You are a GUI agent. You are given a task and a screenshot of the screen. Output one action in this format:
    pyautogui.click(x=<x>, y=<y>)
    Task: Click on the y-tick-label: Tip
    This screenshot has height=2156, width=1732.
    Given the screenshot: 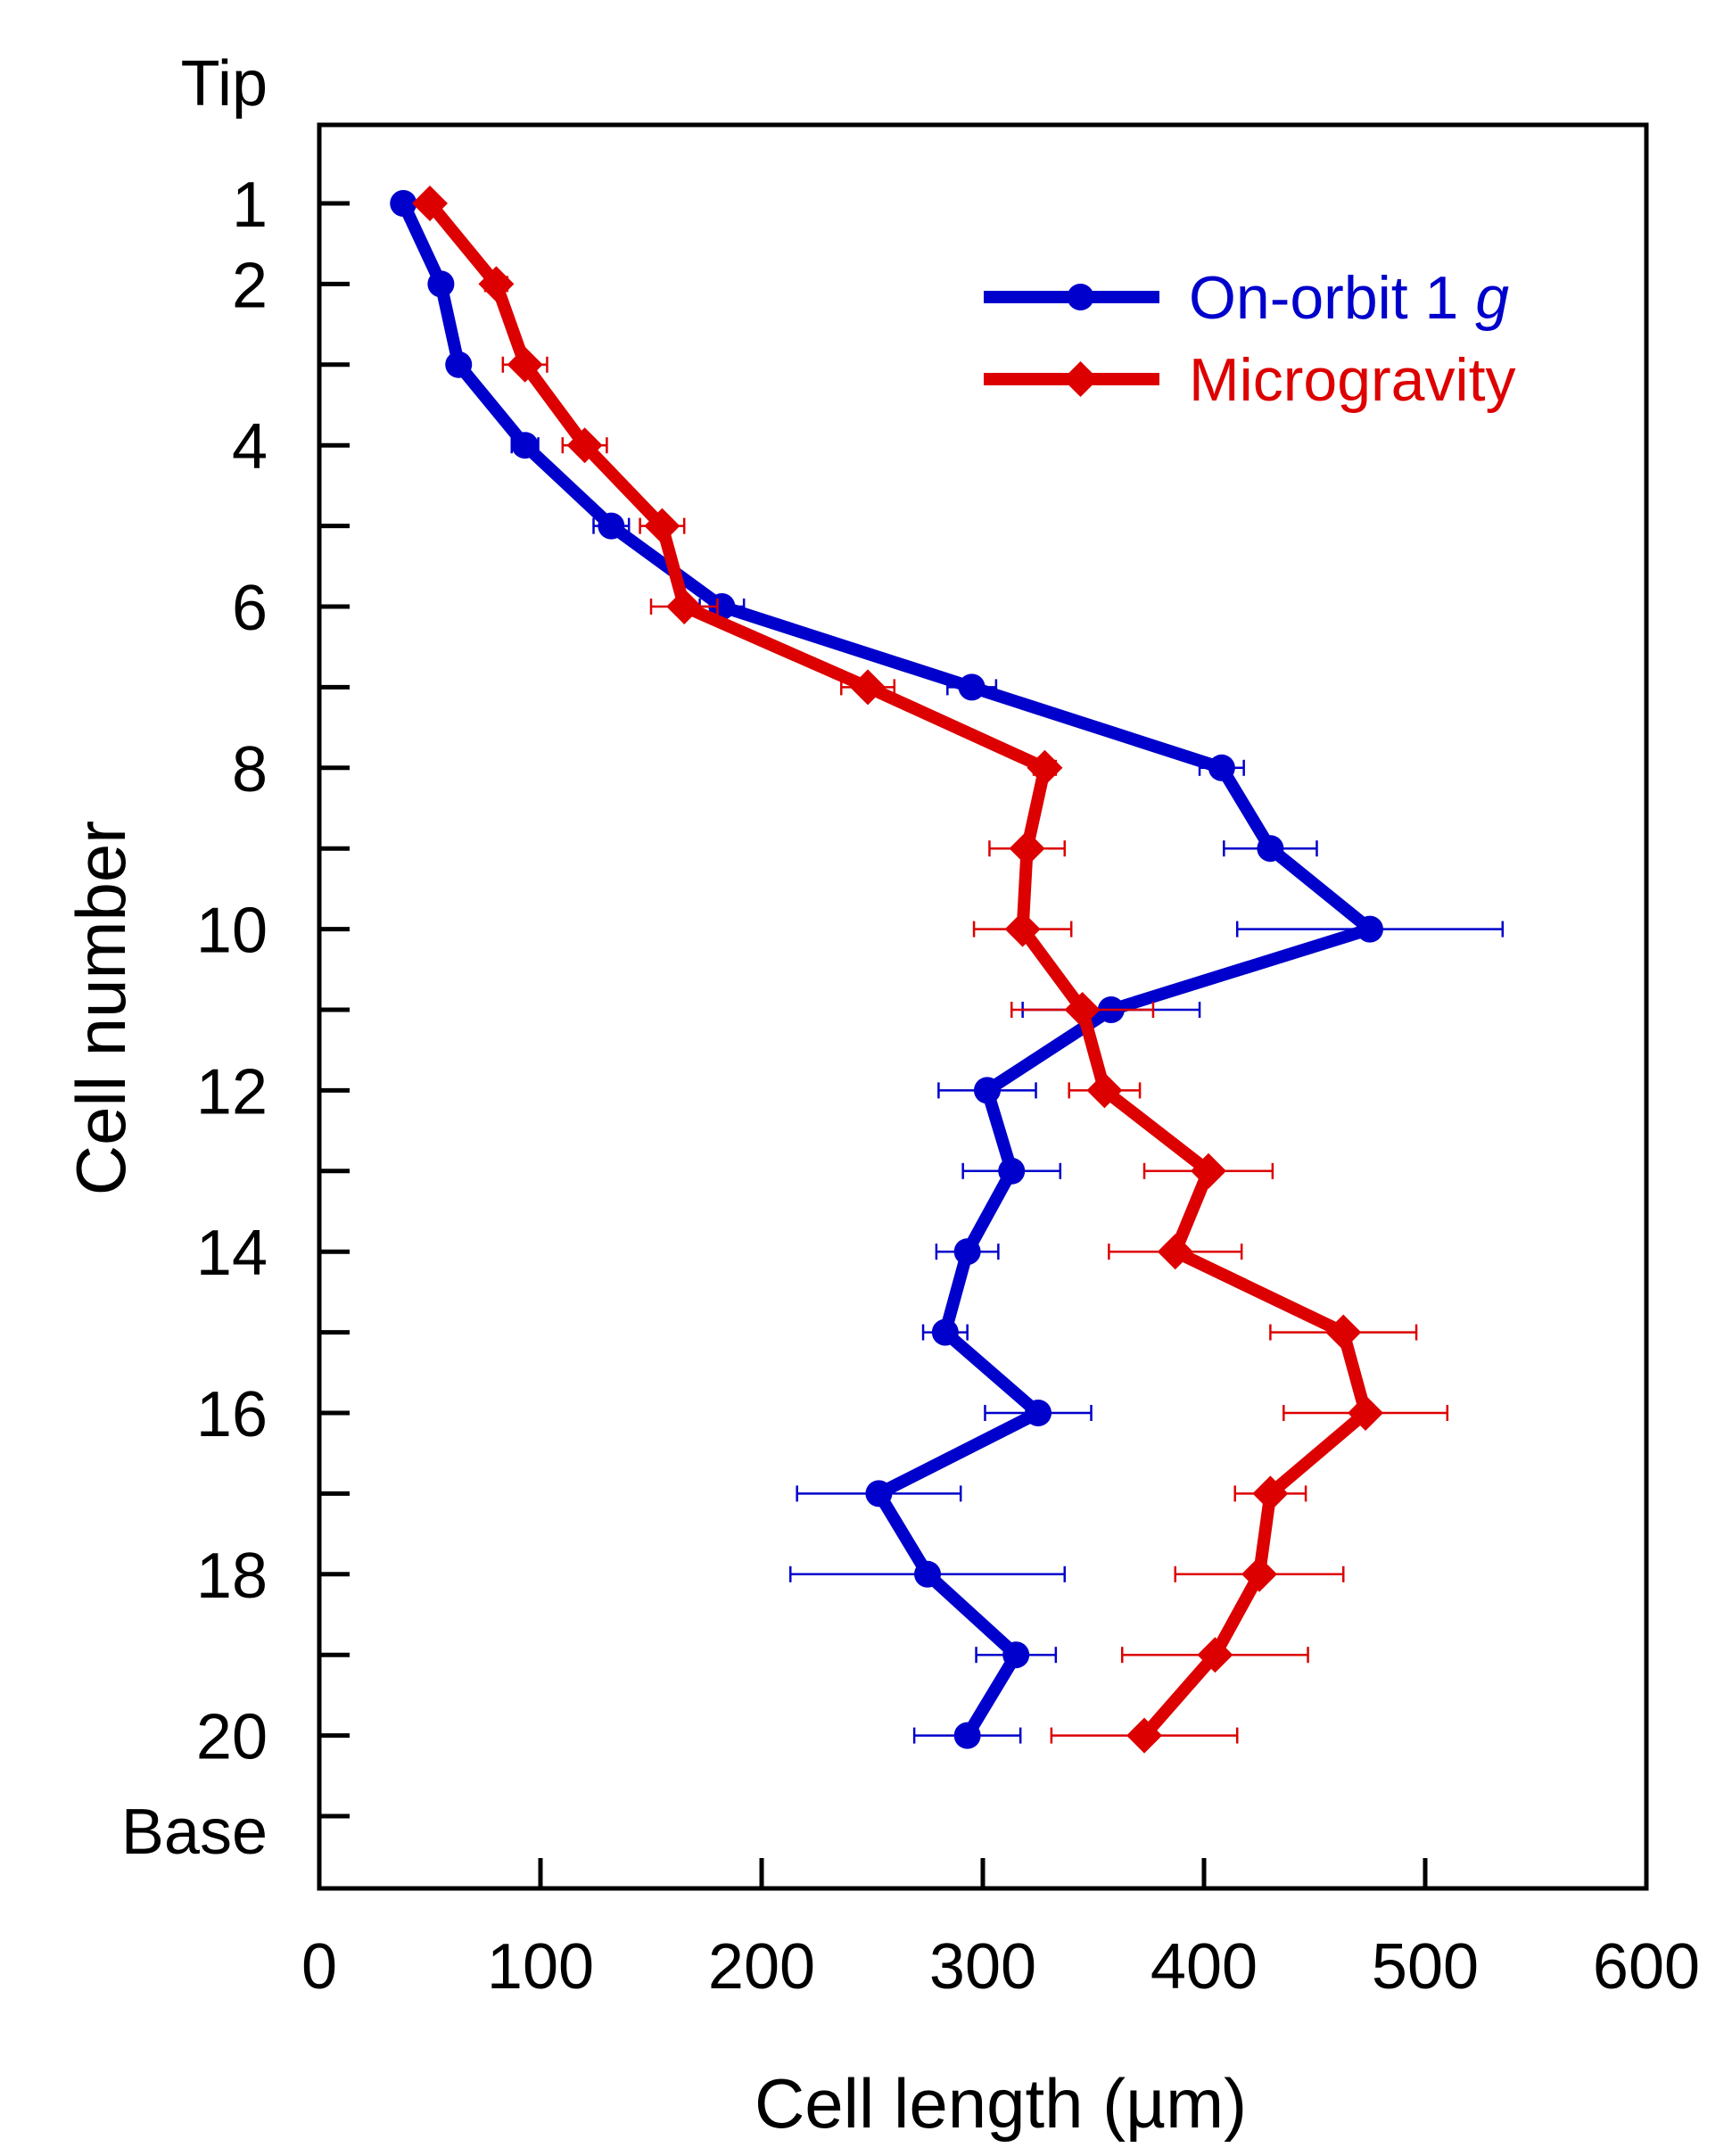 What is the action you would take?
    pyautogui.click(x=224, y=84)
    